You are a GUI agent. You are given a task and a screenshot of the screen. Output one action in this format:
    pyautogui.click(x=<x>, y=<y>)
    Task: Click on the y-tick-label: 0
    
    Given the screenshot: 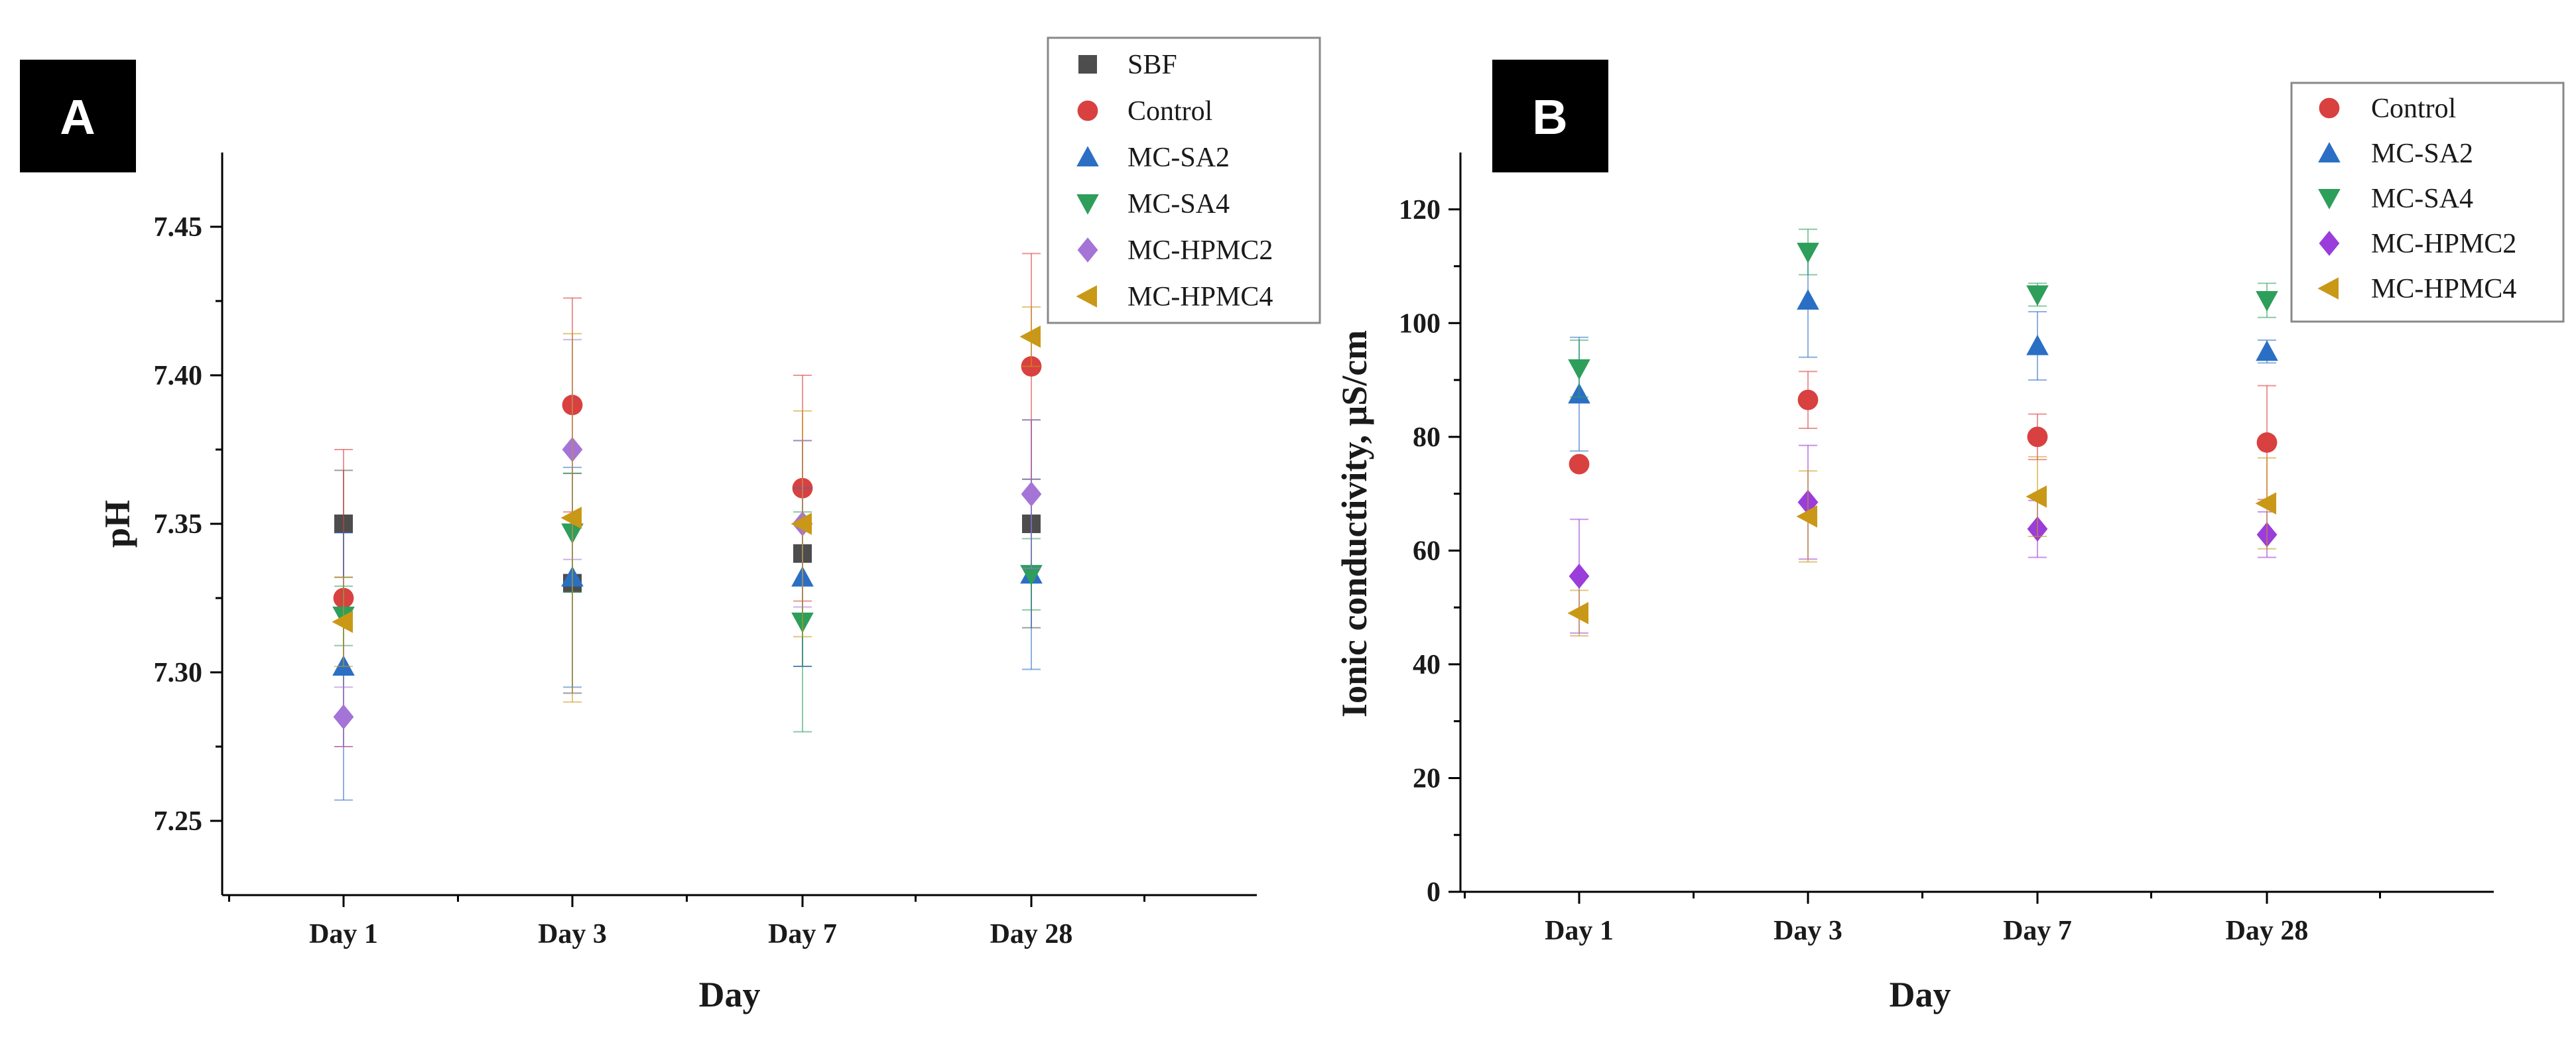 What is the action you would take?
    pyautogui.click(x=1434, y=892)
    